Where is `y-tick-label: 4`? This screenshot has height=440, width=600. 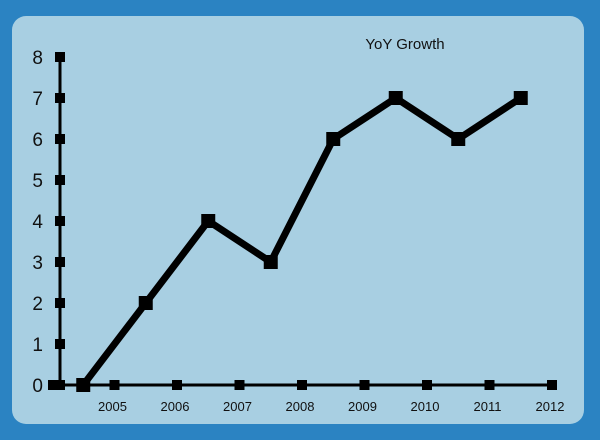
y-tick-label: 4 is located at coordinates (37, 222).